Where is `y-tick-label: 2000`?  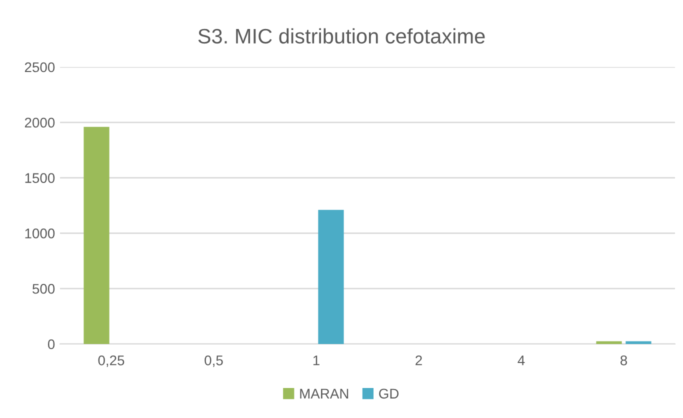
y-tick-label: 2000 is located at coordinates (39, 123).